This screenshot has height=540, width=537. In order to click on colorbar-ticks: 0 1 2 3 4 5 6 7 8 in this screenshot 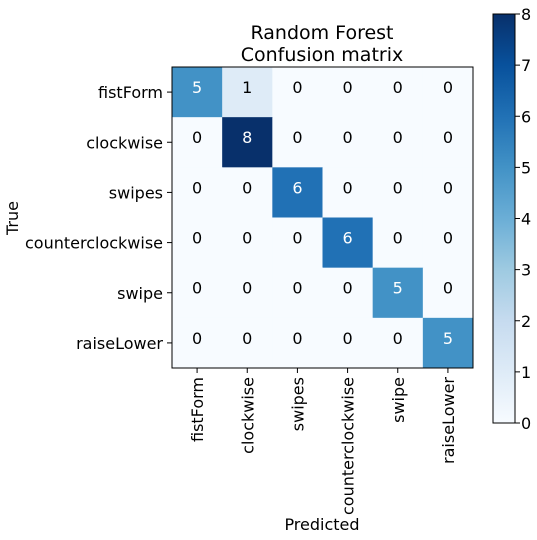, I will do `click(523, 219)`.